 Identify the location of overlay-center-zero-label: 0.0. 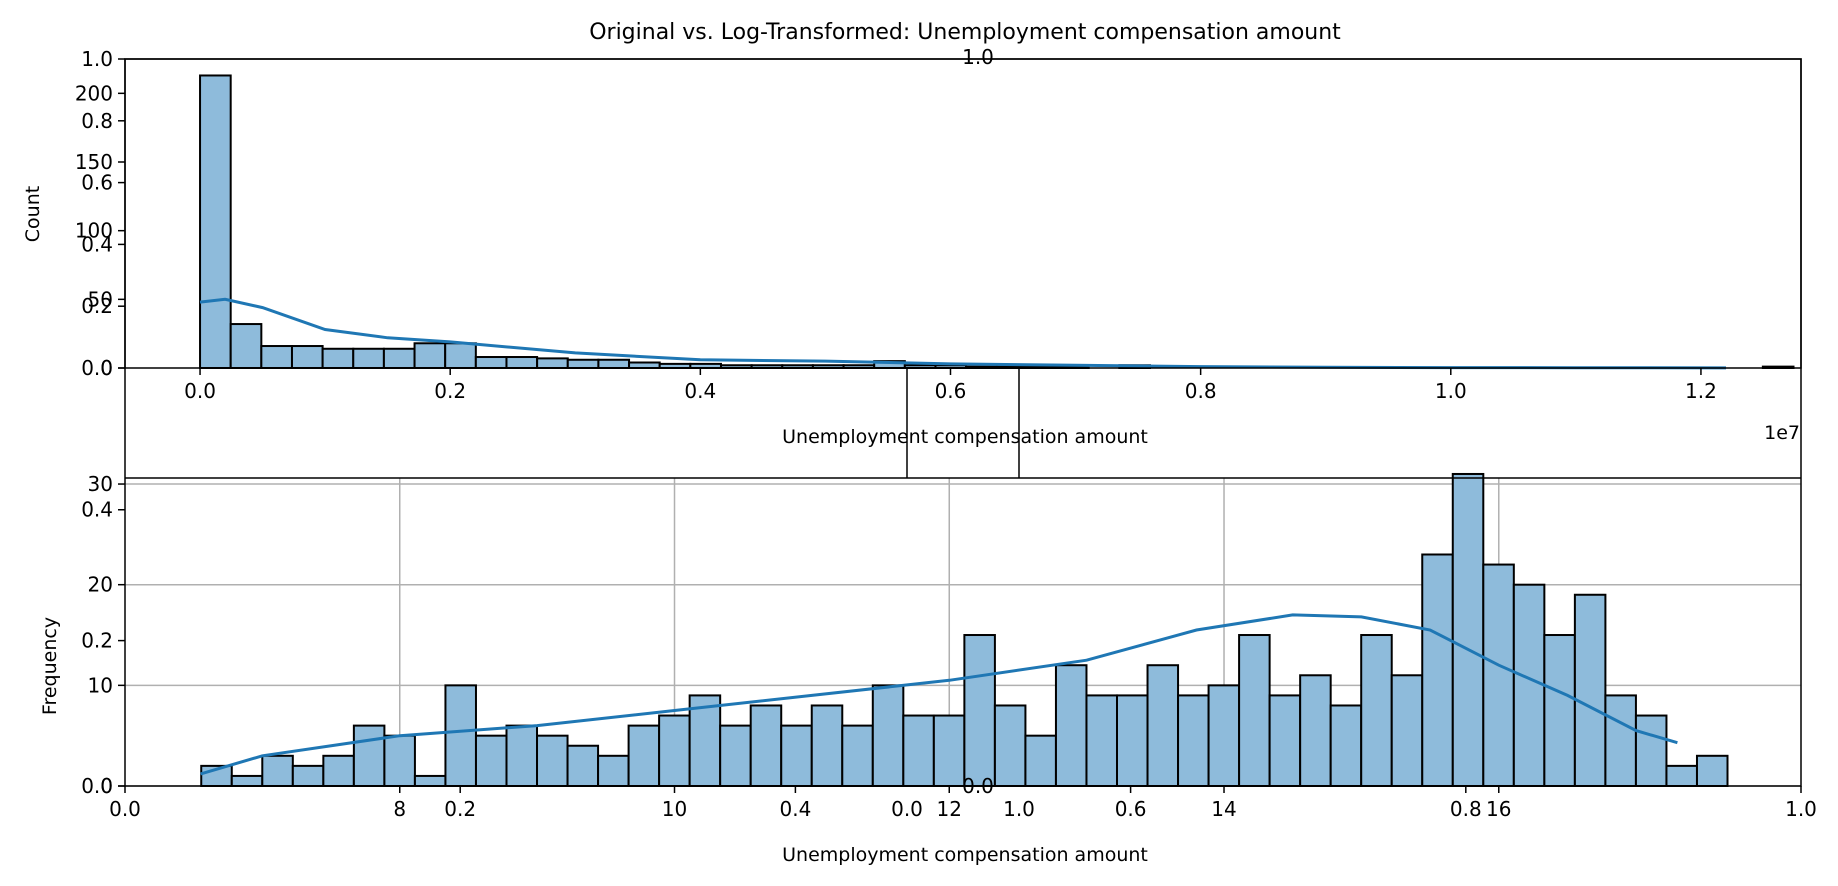
(978, 786).